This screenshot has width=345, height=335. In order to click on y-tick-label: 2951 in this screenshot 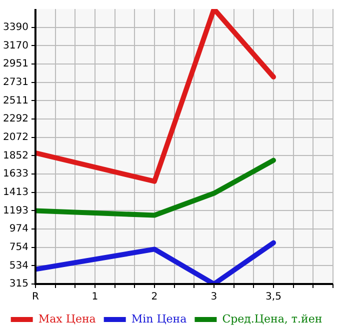, I will do `click(15, 64)`.